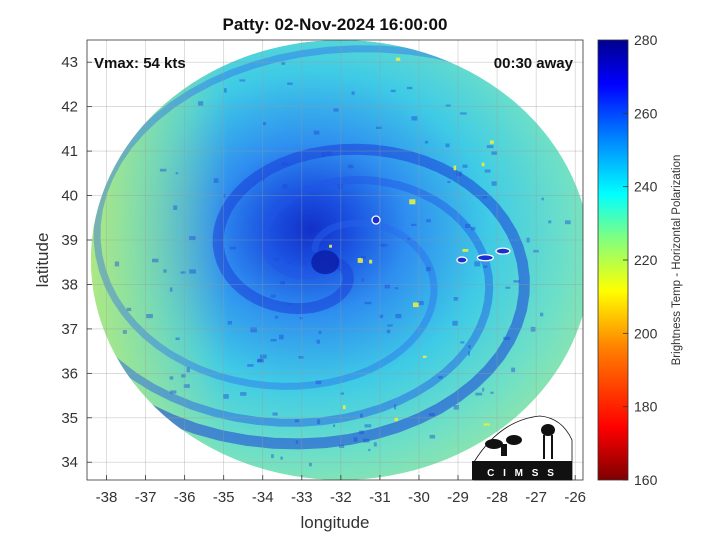 The height and width of the screenshot is (540, 720). Describe the element at coordinates (69, 62) in the screenshot. I see `y-tick-label: 43` at that location.